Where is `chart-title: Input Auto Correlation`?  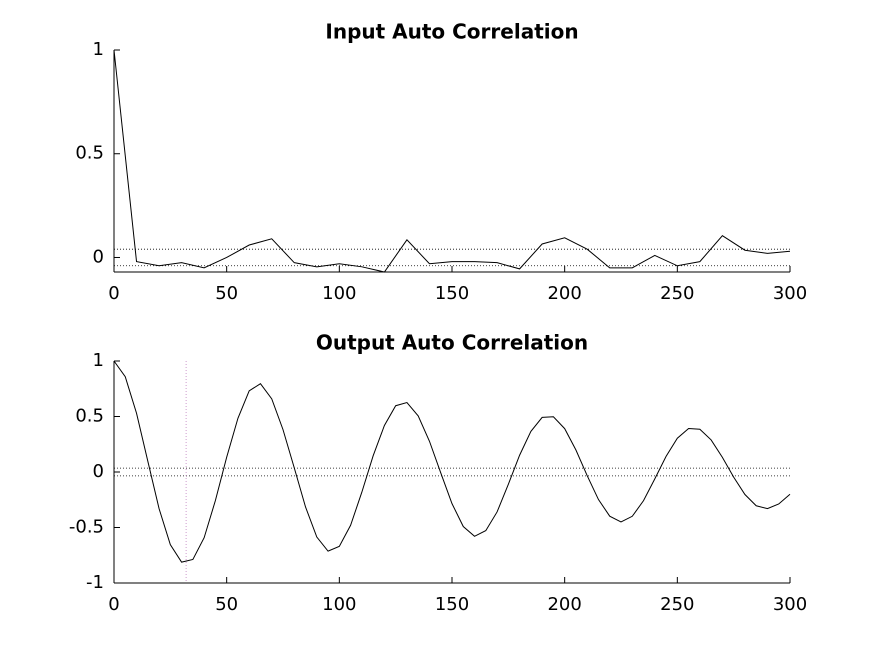 chart-title: Input Auto Correlation is located at coordinates (451, 32).